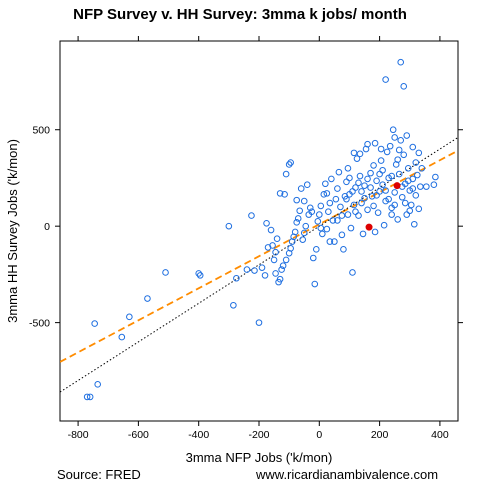 The height and width of the screenshot is (480, 480). I want to click on x-tick-label: -600, so click(138, 435).